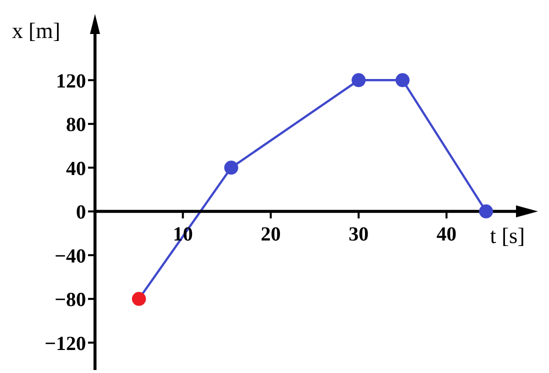  What do you see at coordinates (71, 81) in the screenshot?
I see `y-tick-label: 120` at bounding box center [71, 81].